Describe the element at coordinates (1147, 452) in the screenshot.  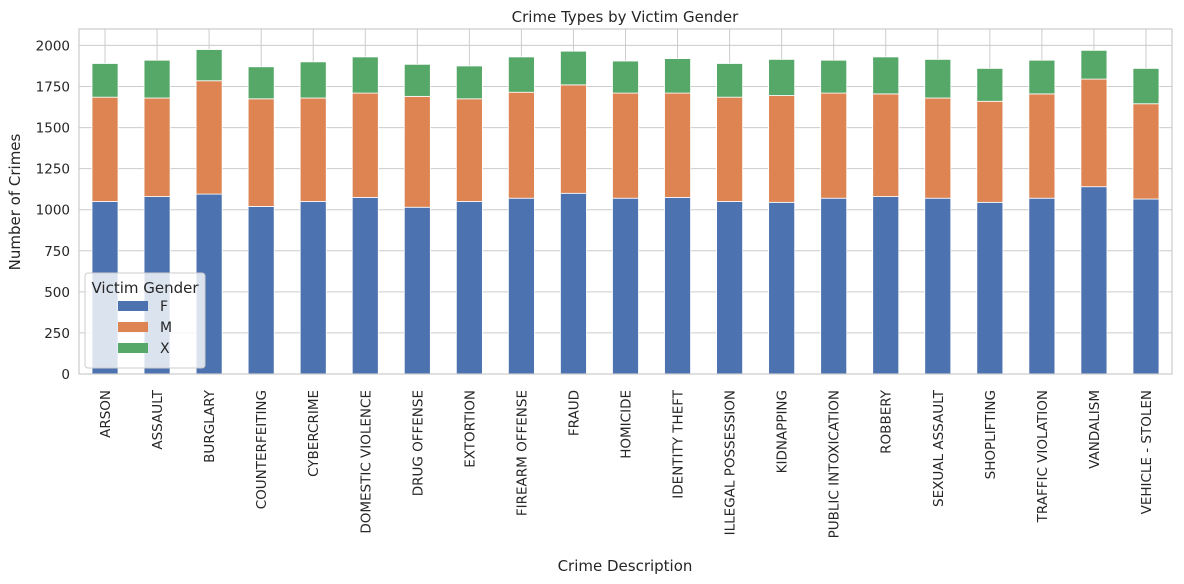
I see `x-tick-label: VEHICLE - STOLEN` at that location.